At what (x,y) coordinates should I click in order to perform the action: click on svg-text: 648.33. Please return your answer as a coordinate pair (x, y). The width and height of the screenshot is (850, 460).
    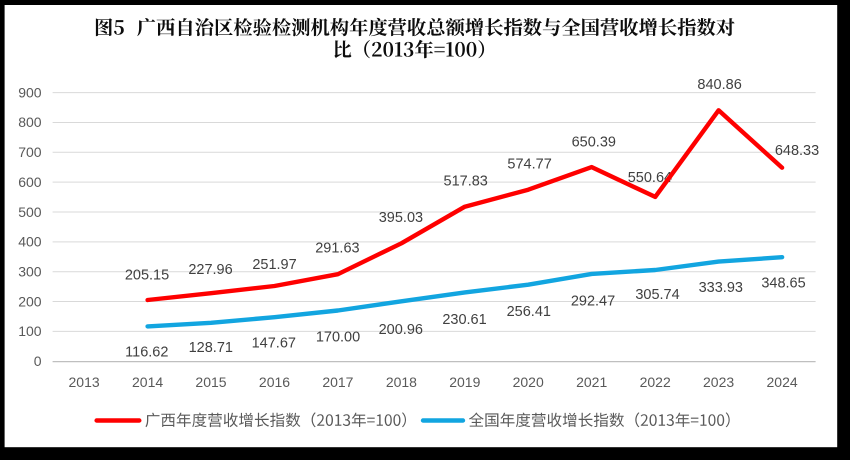
    Looking at the image, I should click on (797, 151).